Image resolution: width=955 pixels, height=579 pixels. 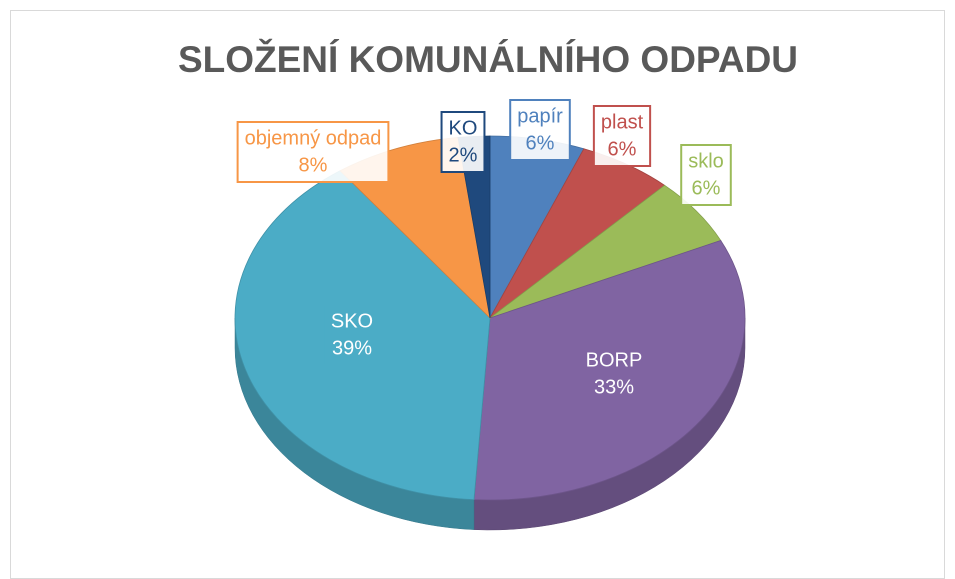 I want to click on category-label: plast, so click(x=622, y=122).